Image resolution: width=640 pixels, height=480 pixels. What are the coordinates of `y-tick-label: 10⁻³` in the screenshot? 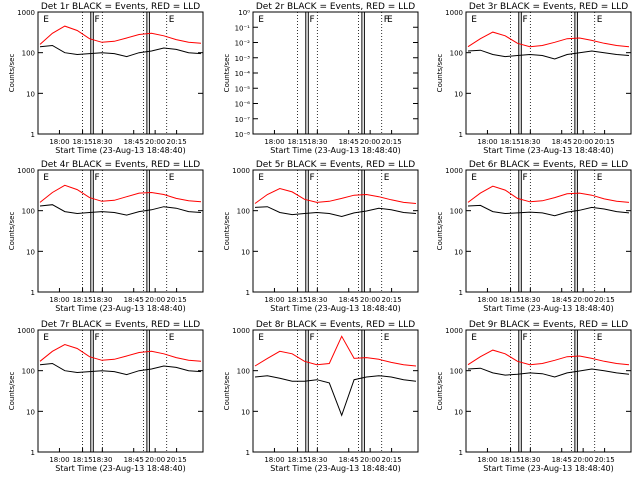 It's located at (243, 59).